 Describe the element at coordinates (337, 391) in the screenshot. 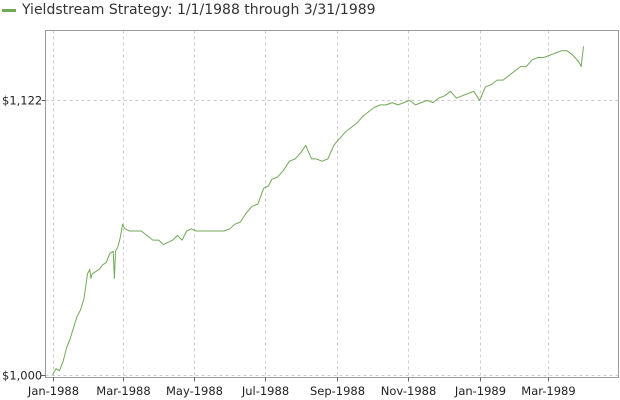

I see `x-tick-label: Sep-1988` at that location.